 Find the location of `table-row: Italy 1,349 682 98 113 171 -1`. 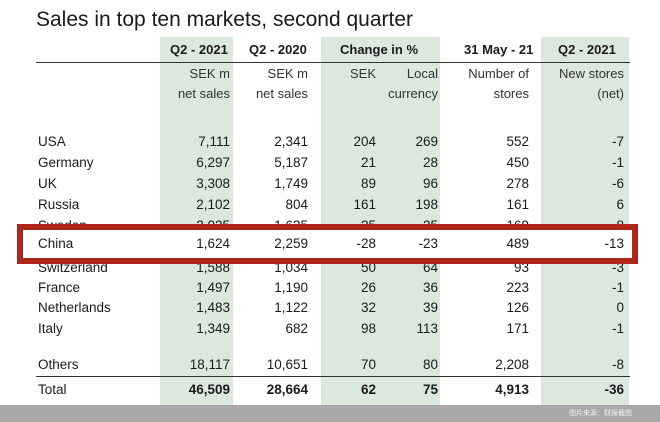

table-row: Italy 1,349 682 98 113 171 -1 is located at coordinates (330, 331).